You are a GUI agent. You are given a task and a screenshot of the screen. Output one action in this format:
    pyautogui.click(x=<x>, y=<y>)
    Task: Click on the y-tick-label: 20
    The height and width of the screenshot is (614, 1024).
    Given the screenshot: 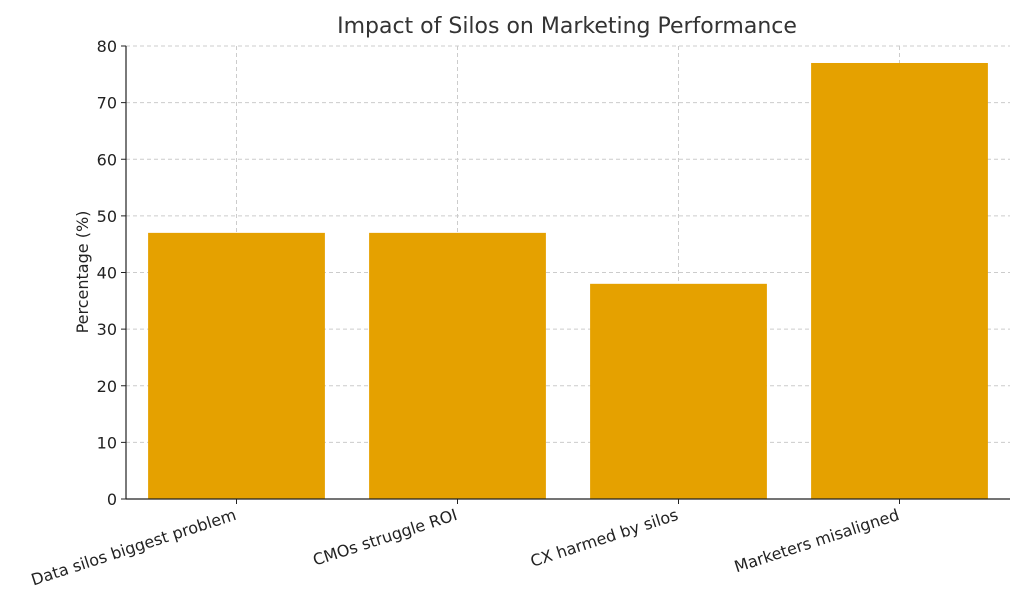 What is the action you would take?
    pyautogui.click(x=107, y=386)
    